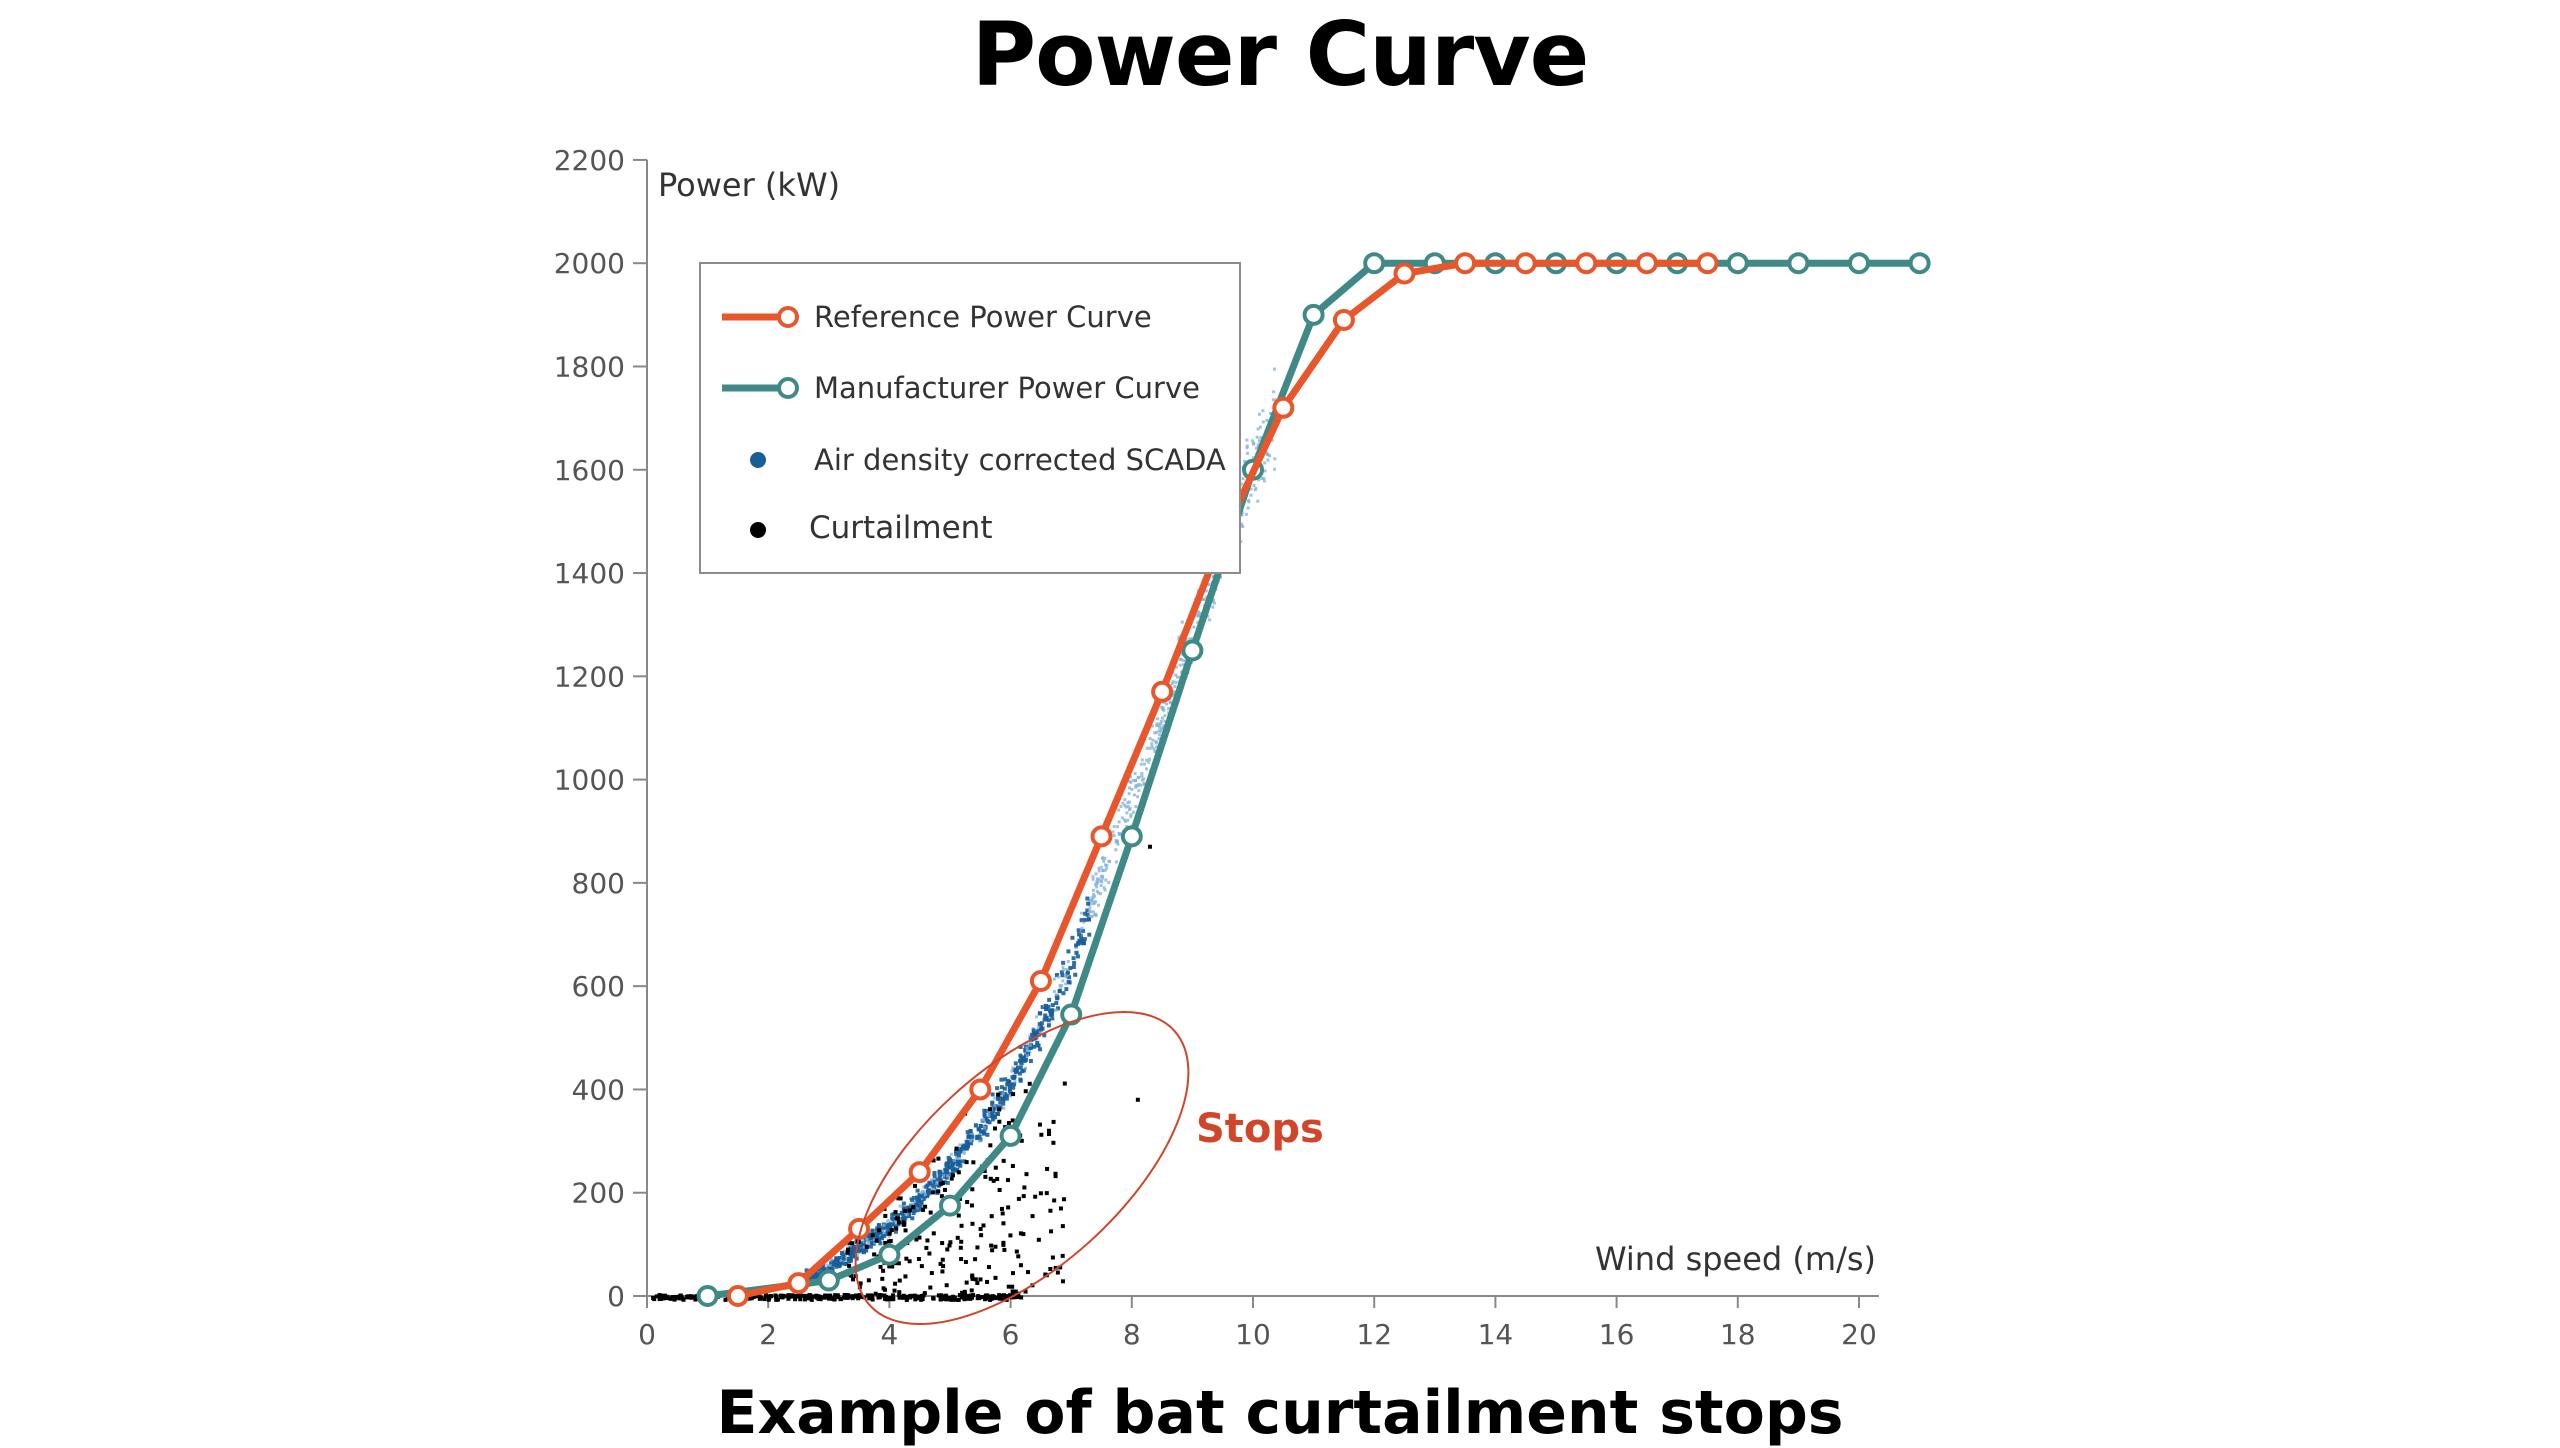  I want to click on legend-label-manufacturer: Manufacturer Power Curve, so click(1007, 388).